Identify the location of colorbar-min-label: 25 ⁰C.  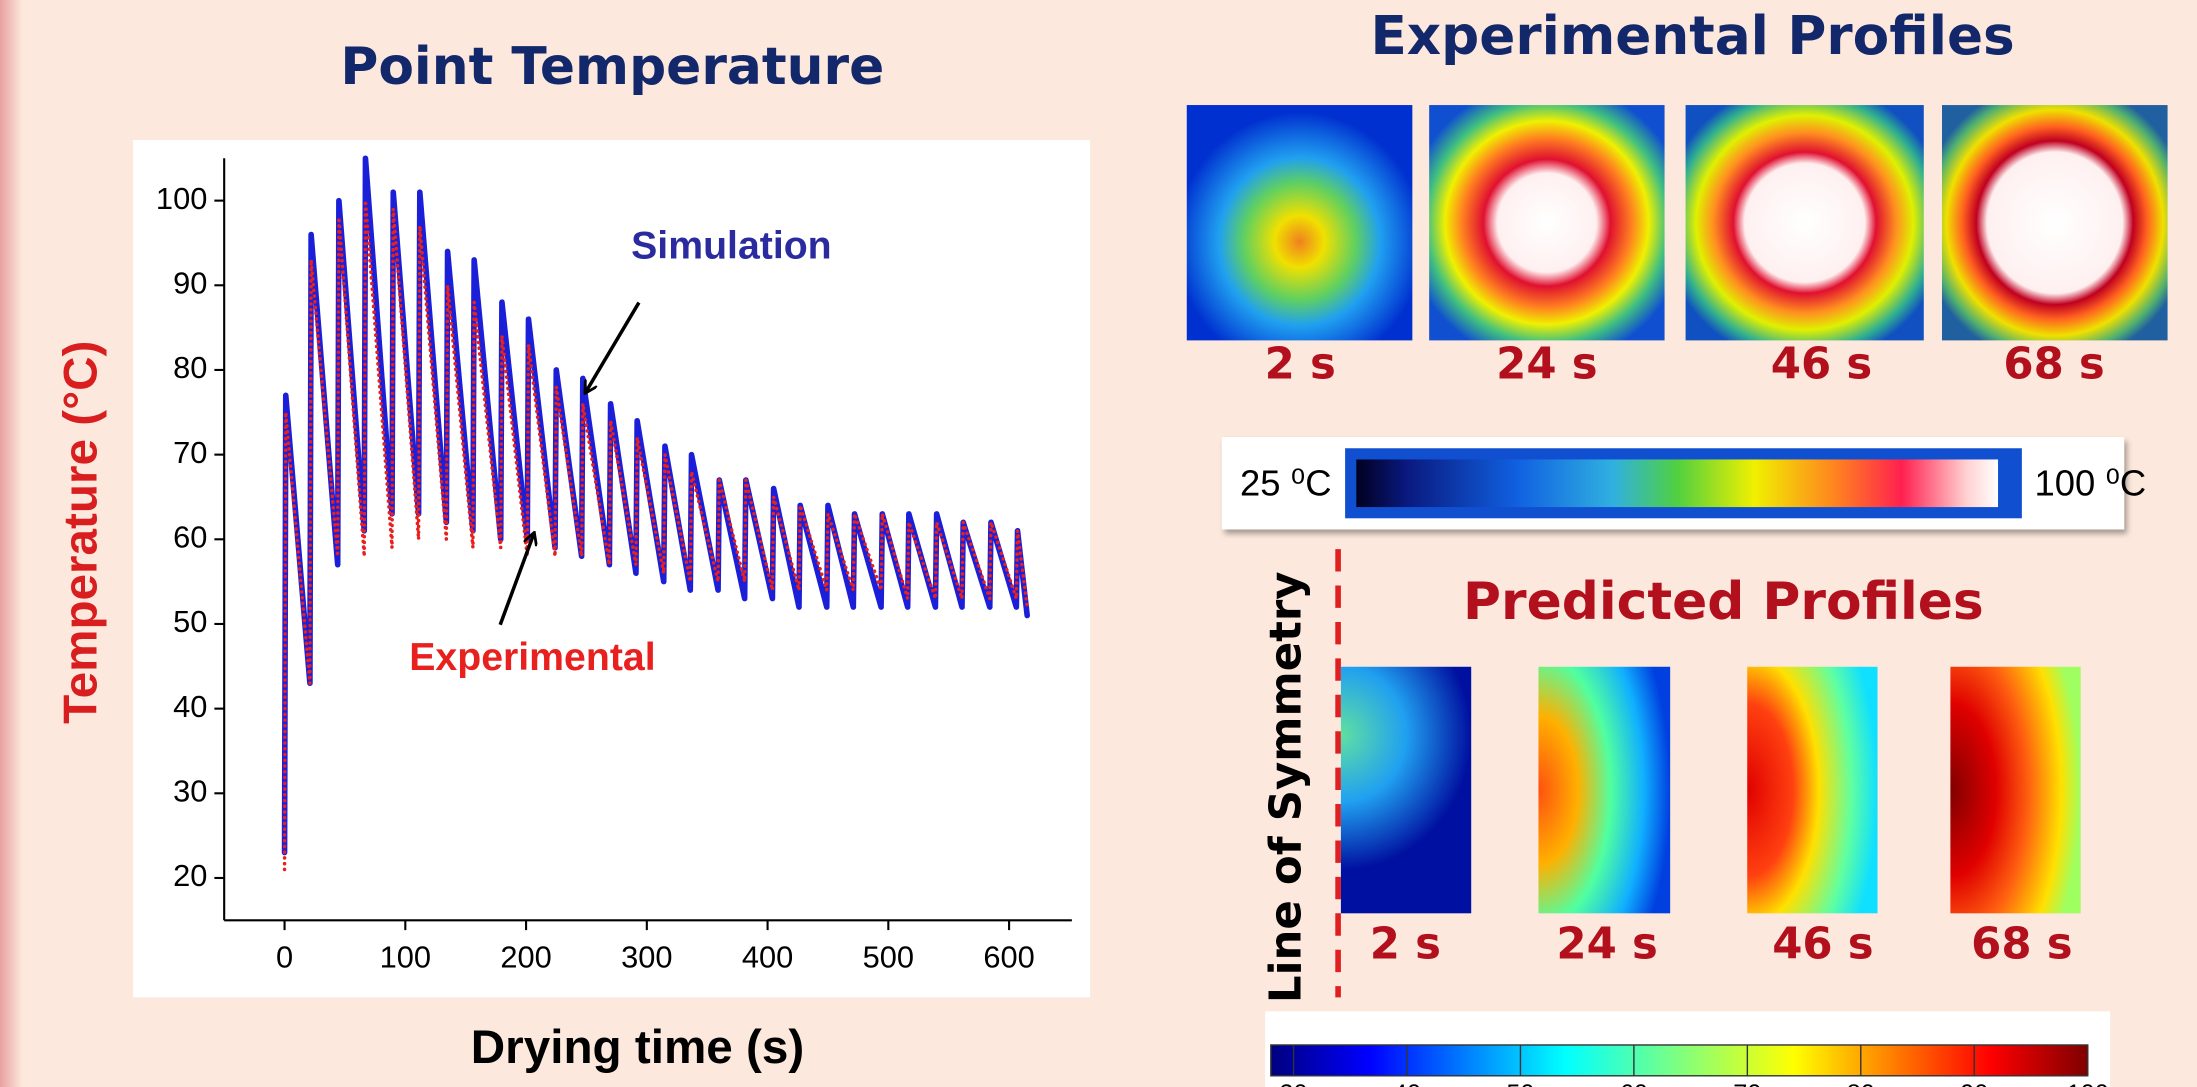
(1286, 483).